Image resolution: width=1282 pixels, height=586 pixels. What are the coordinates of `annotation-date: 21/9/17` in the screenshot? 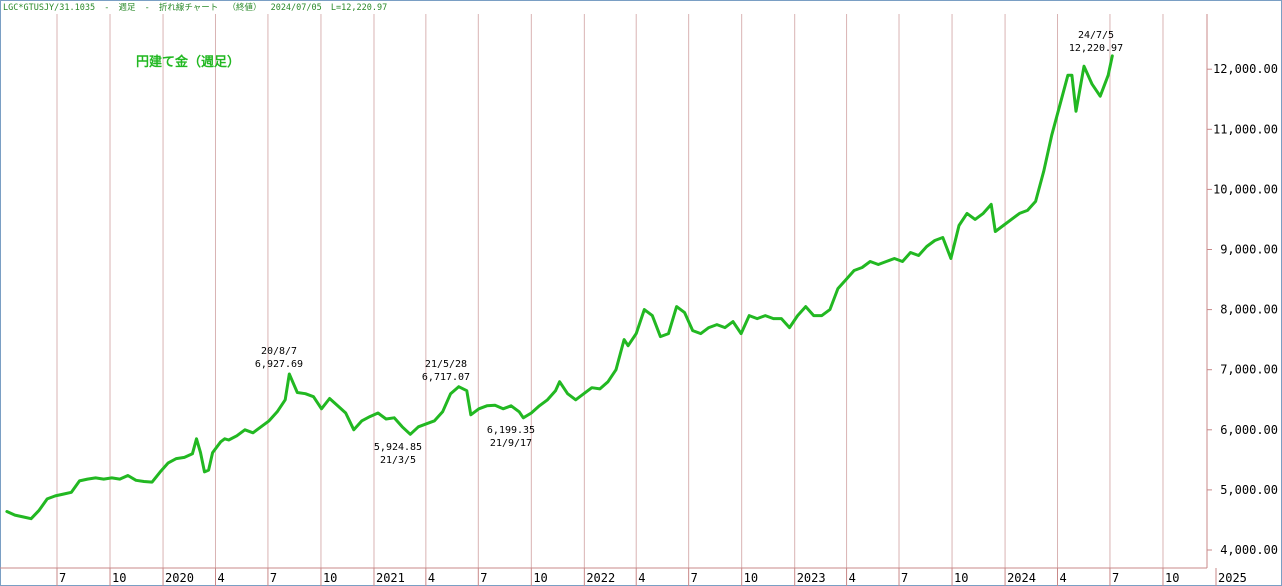 It's located at (511, 443).